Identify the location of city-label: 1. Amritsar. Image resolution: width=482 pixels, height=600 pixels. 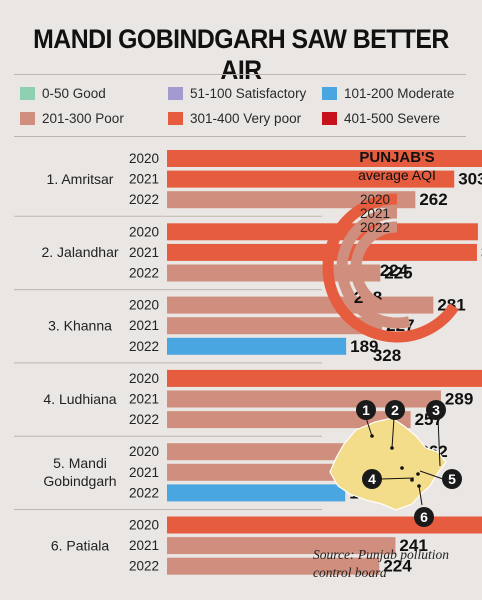
(80, 179).